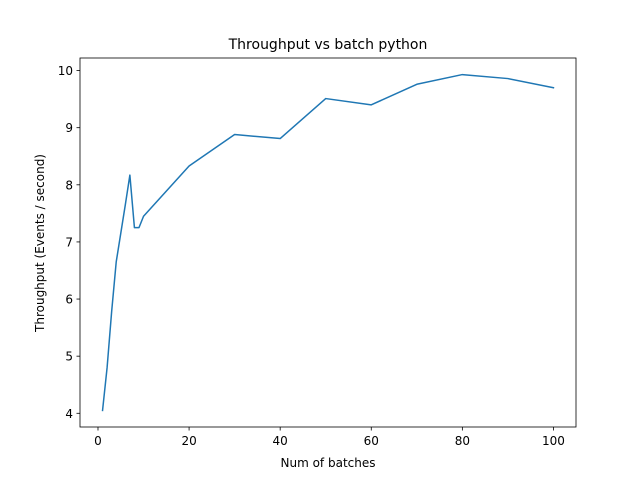  I want to click on y-tick-label: 6, so click(69, 300).